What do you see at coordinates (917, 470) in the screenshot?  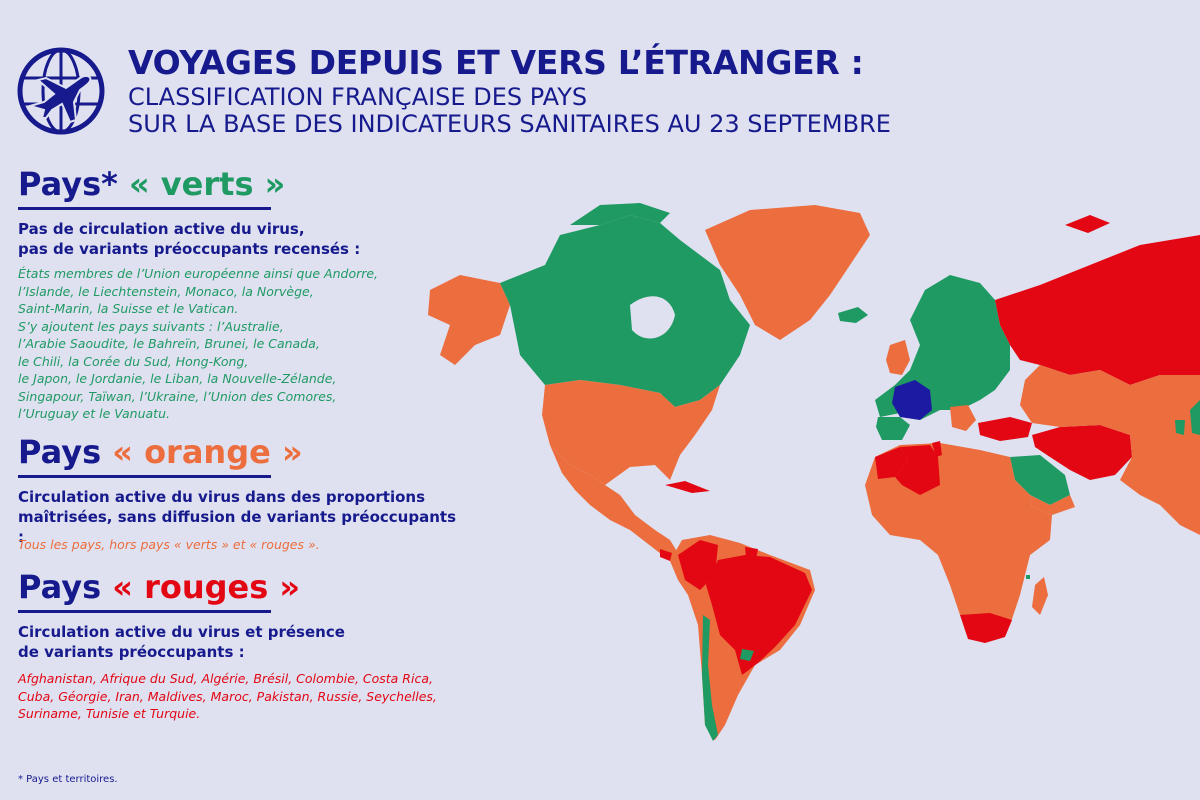 I see `region-algeria` at bounding box center [917, 470].